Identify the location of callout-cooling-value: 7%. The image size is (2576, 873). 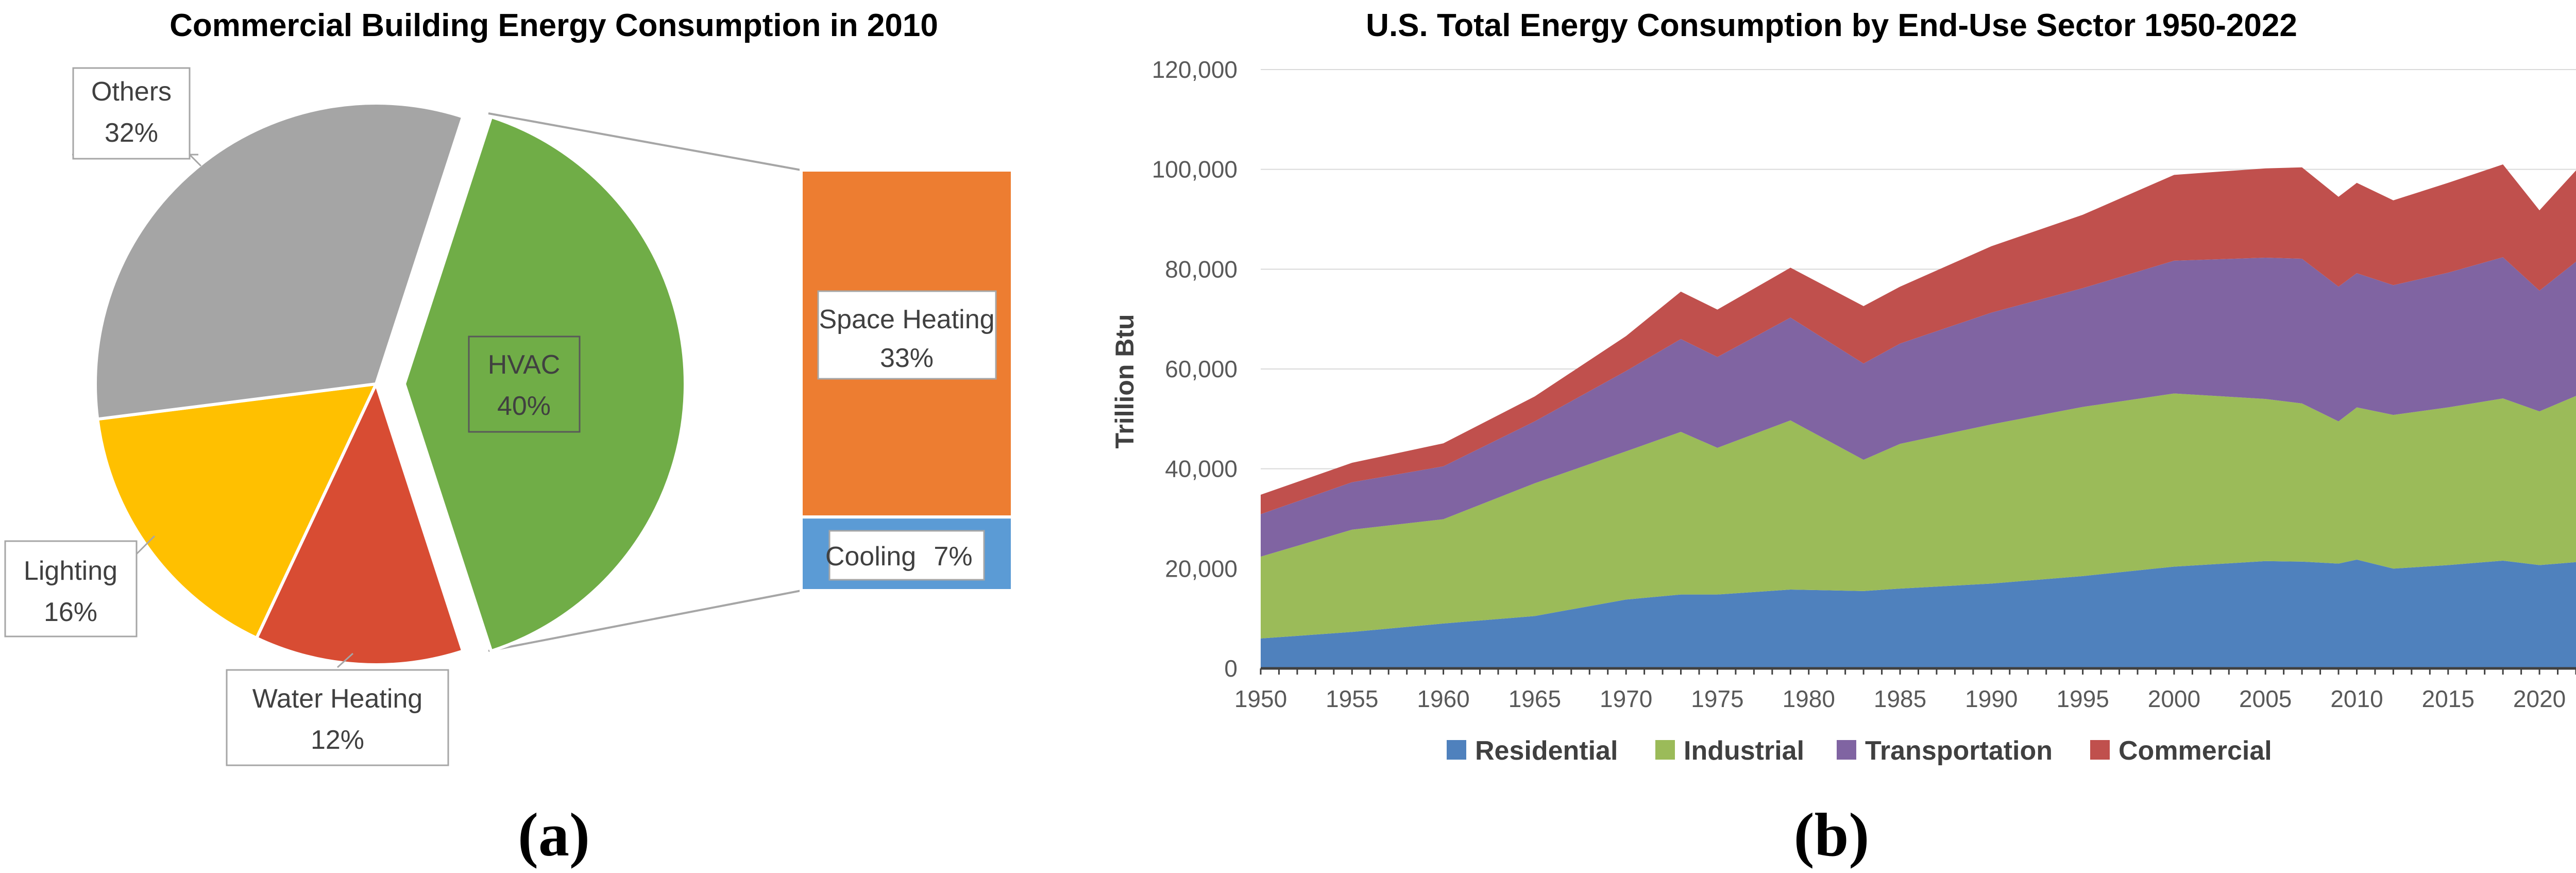
(953, 557).